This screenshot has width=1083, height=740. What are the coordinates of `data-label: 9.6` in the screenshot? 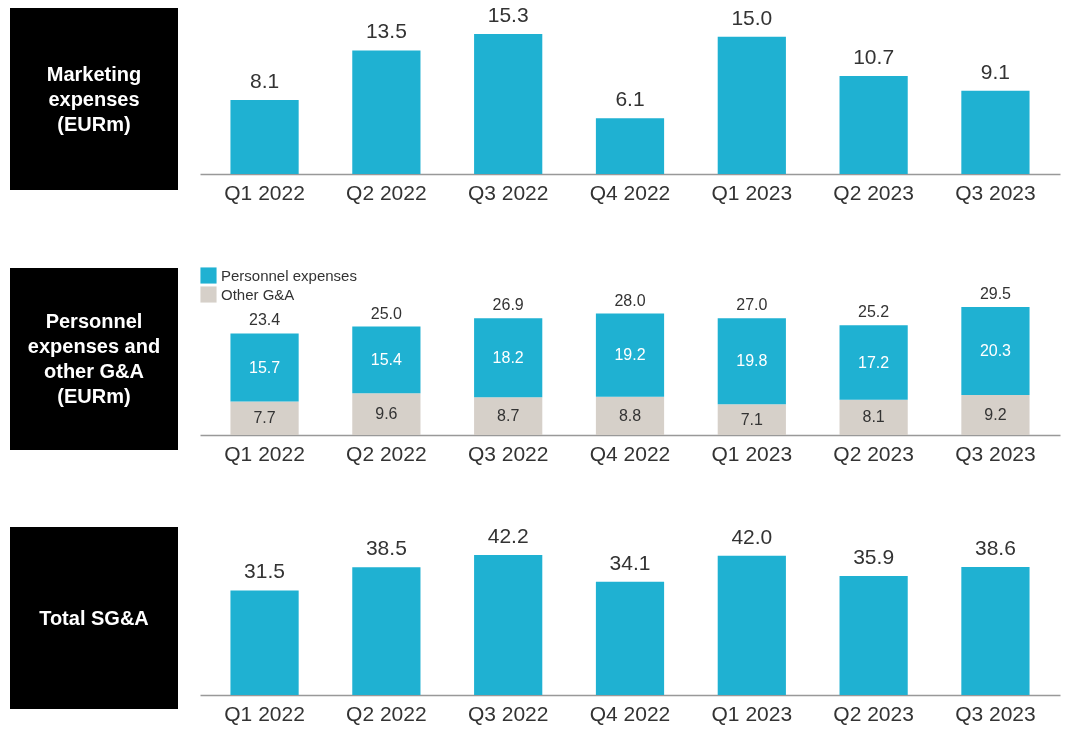 It's located at (386, 414).